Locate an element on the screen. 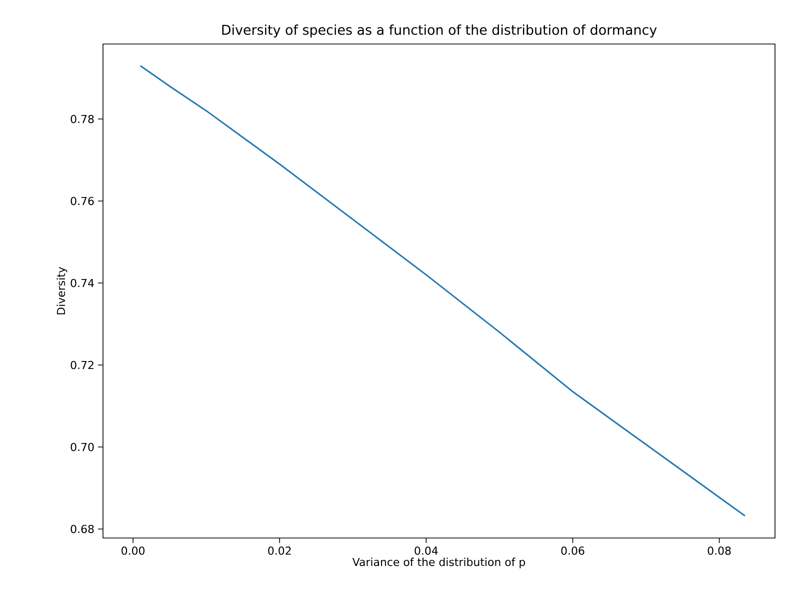 The image size is (806, 601). y-axis-title: Diversity is located at coordinates (62, 290).